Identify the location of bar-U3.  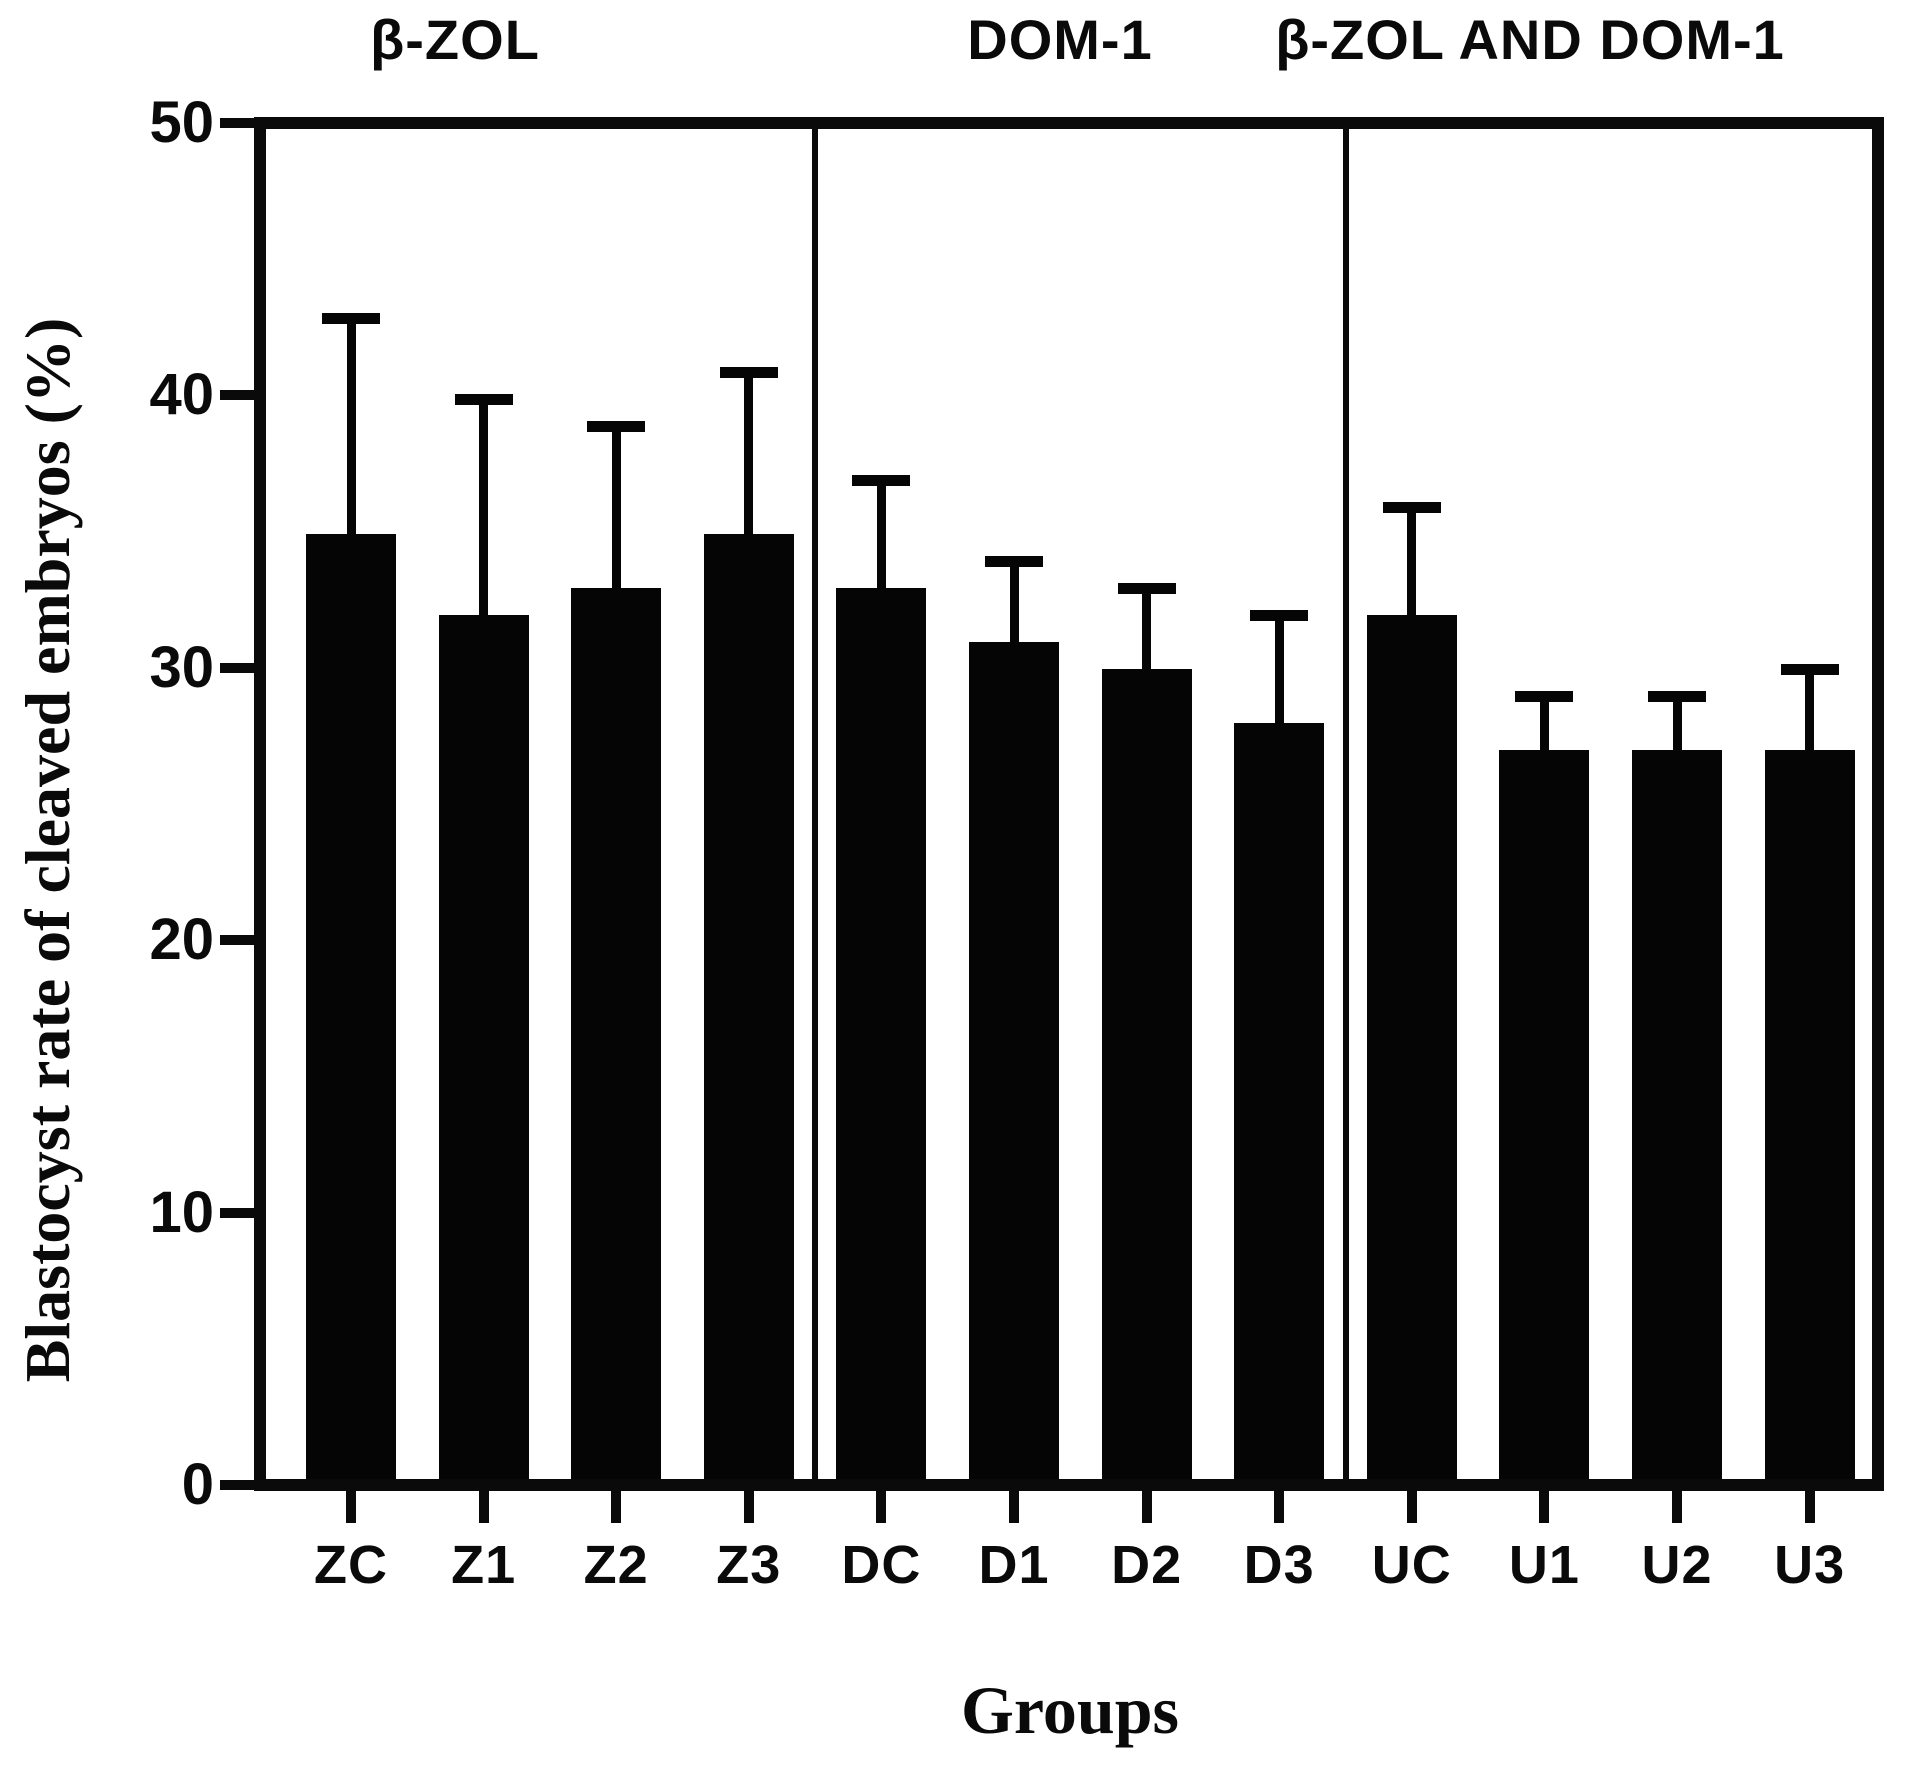
(1809, 1114).